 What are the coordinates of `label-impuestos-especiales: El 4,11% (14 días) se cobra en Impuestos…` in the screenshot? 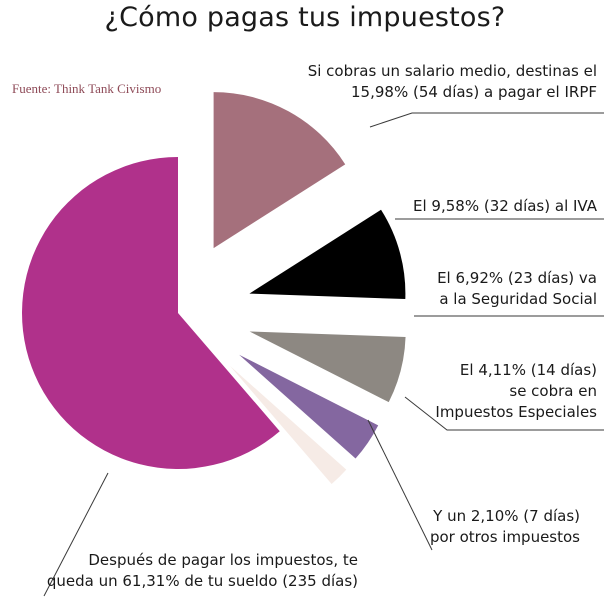 It's located at (516, 391).